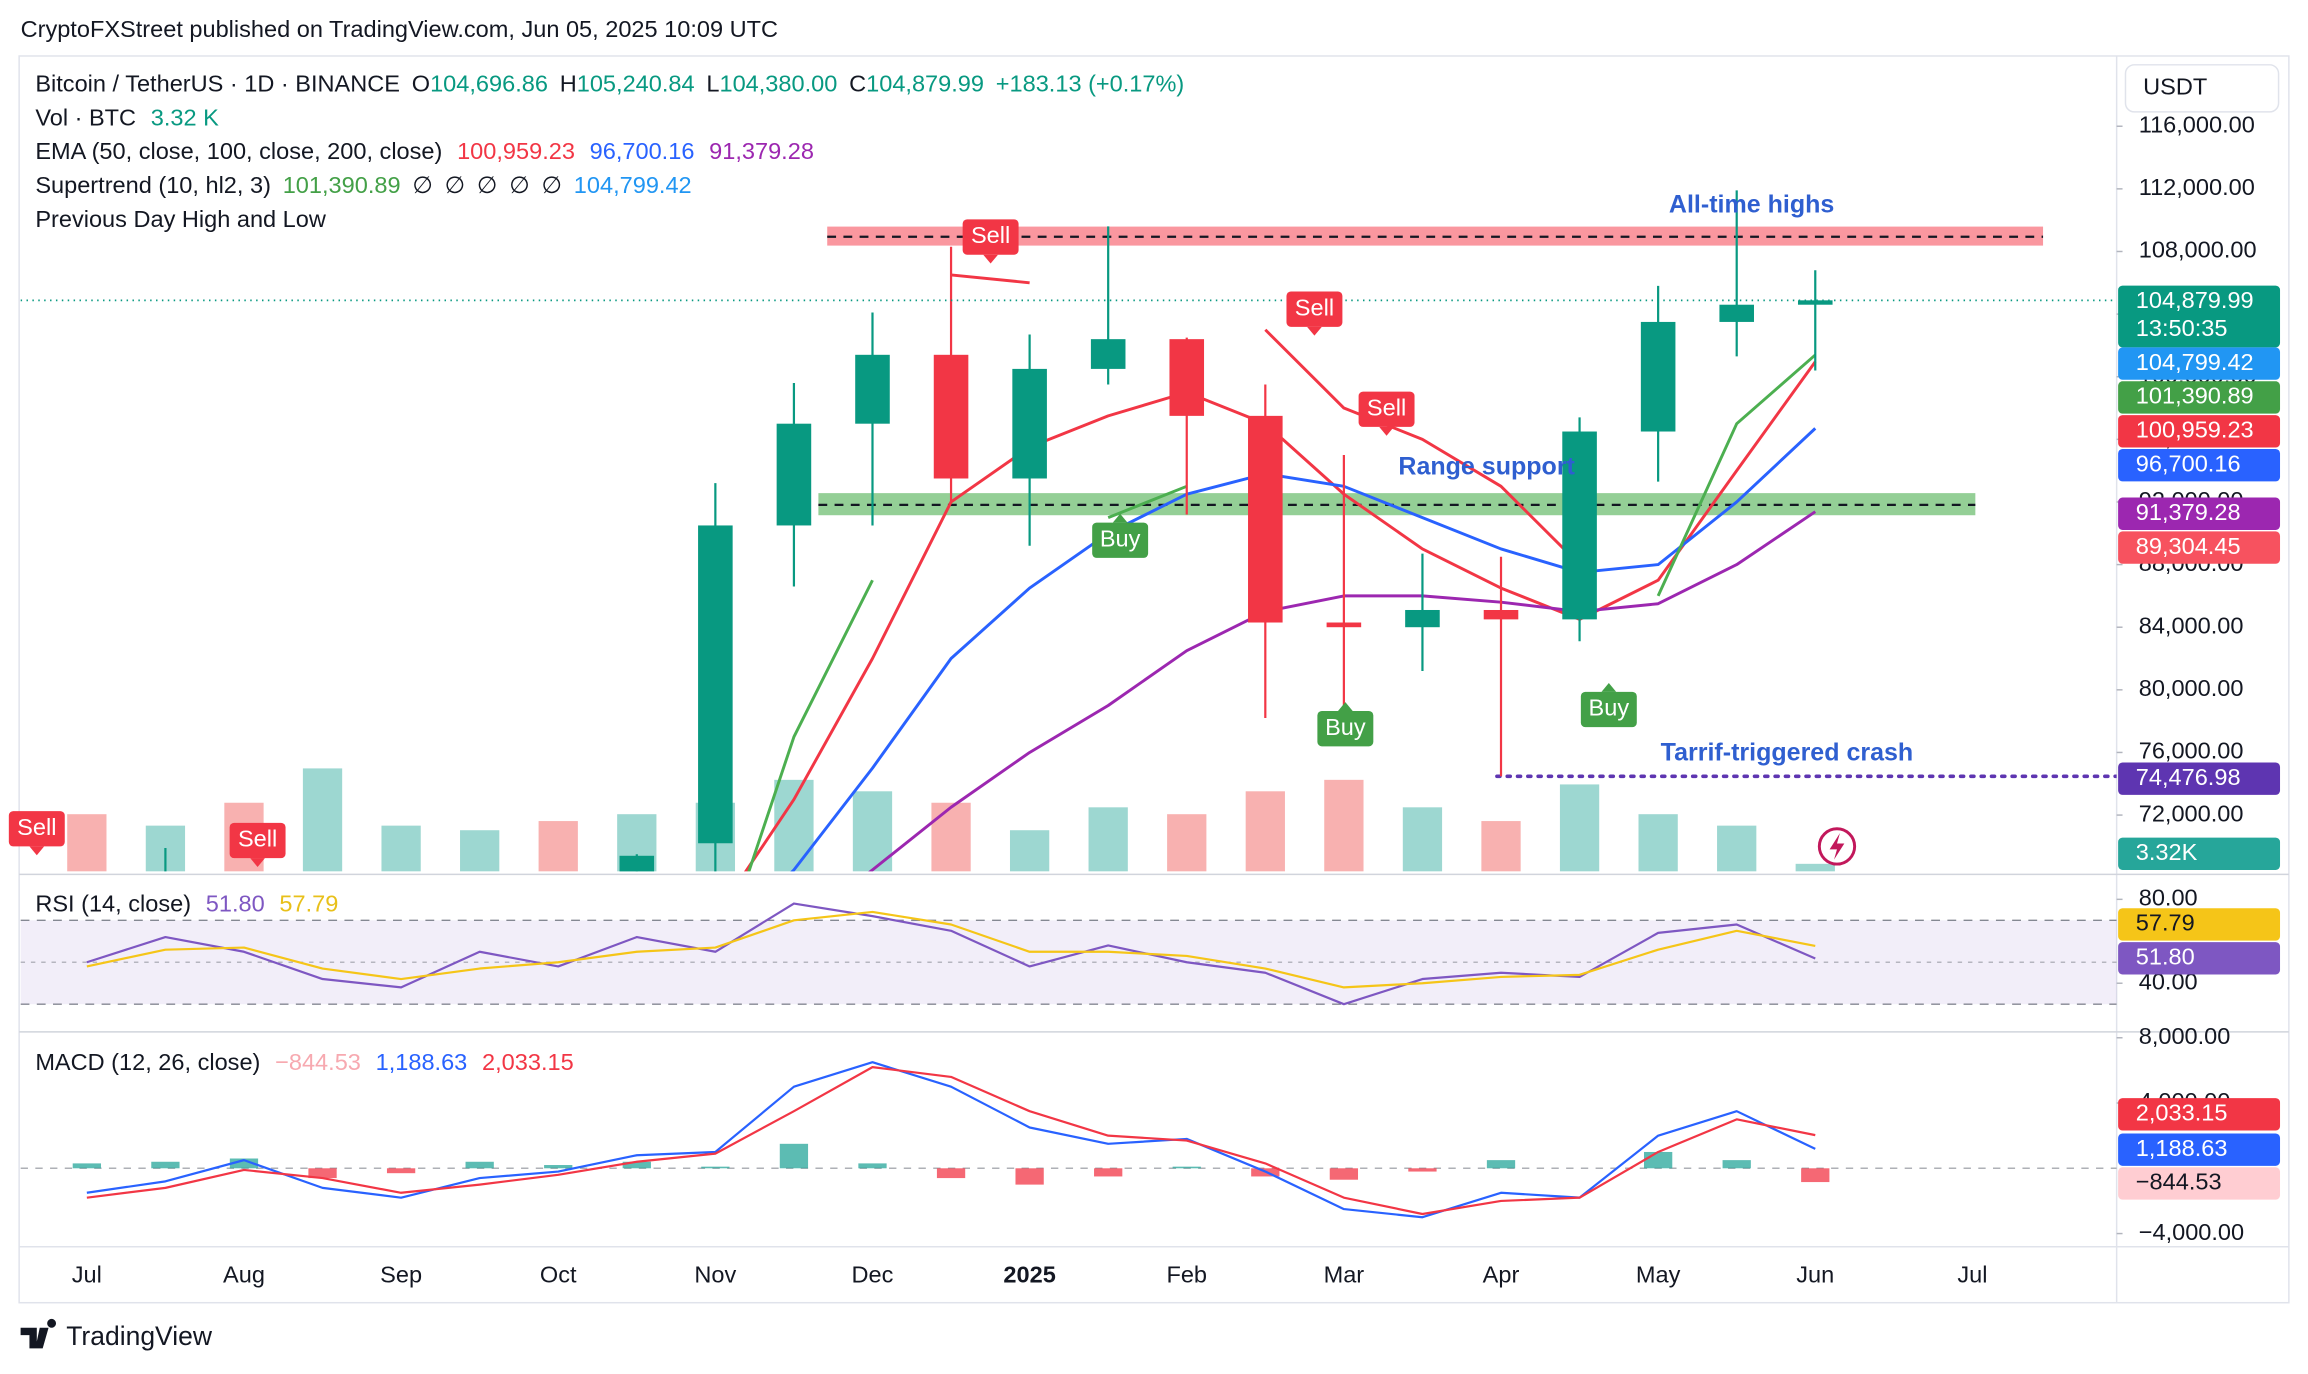 This screenshot has width=2308, height=1374. I want to click on x-tick-label: Nov, so click(715, 1274).